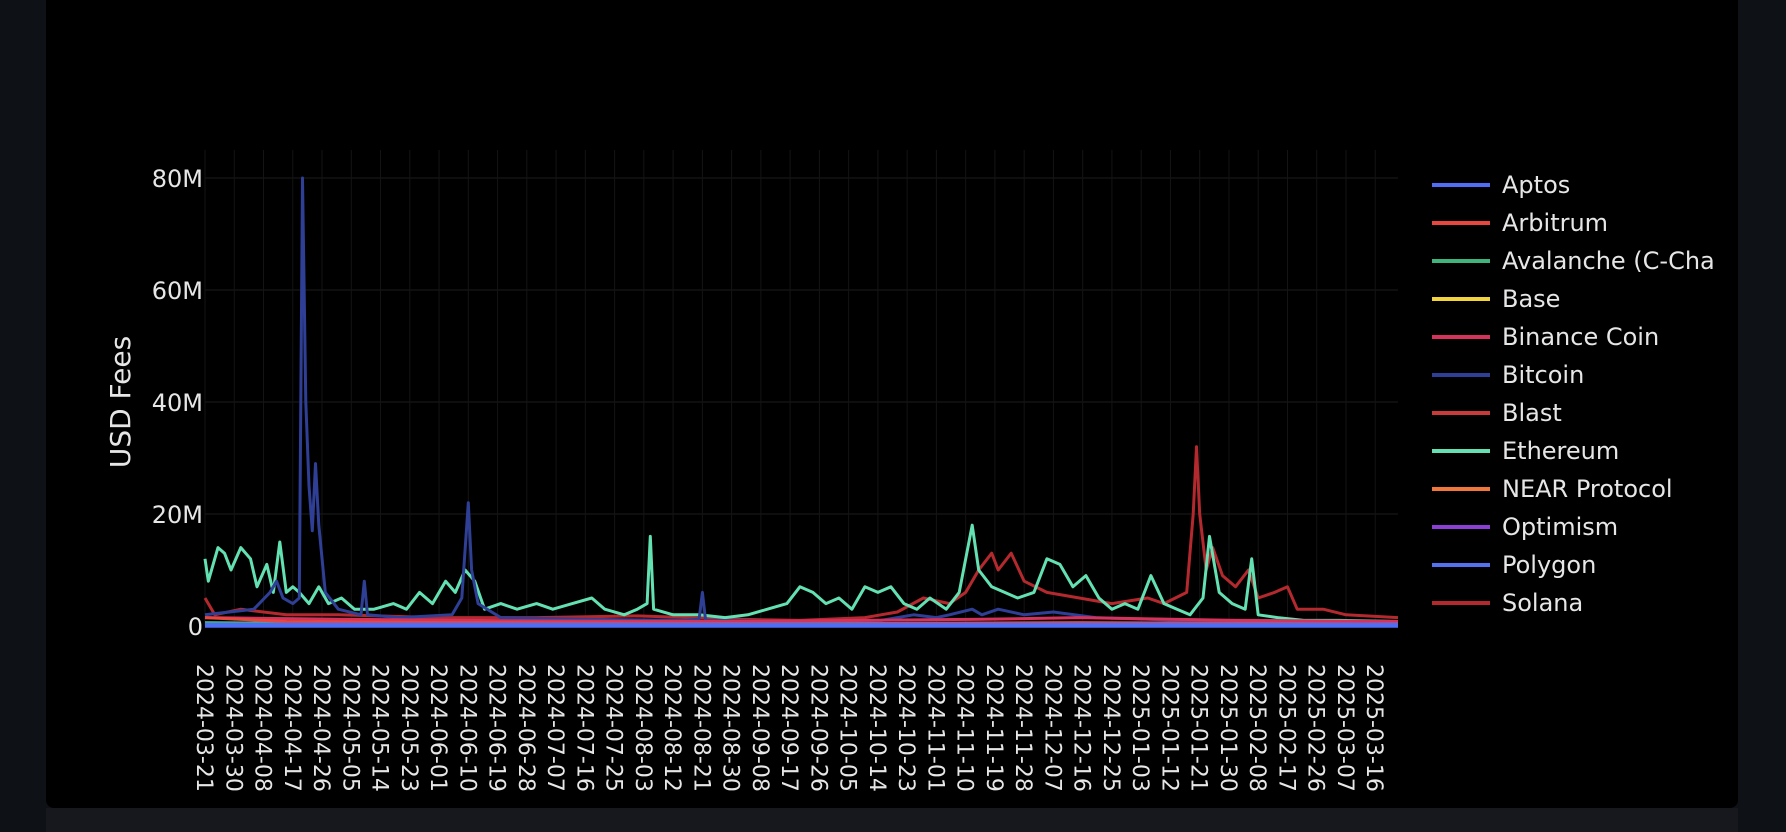  I want to click on x-tick-label: 2024-09-08, so click(759, 728).